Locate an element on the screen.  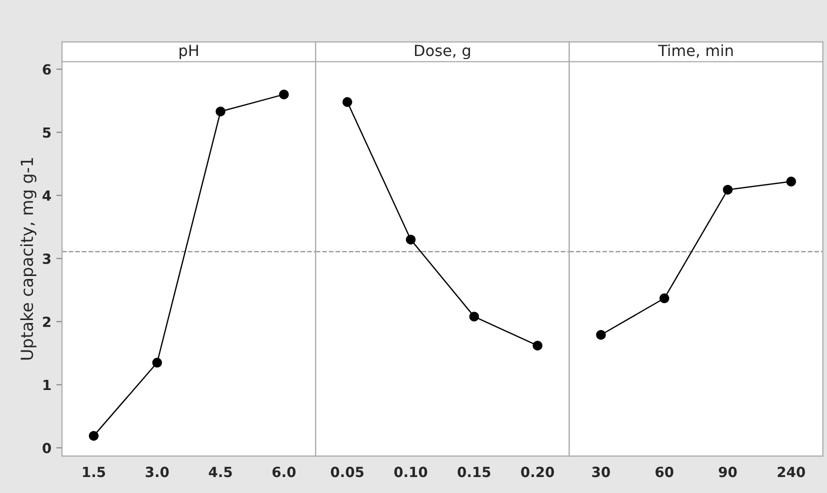
y-tick-label: 1 is located at coordinates (47, 385).